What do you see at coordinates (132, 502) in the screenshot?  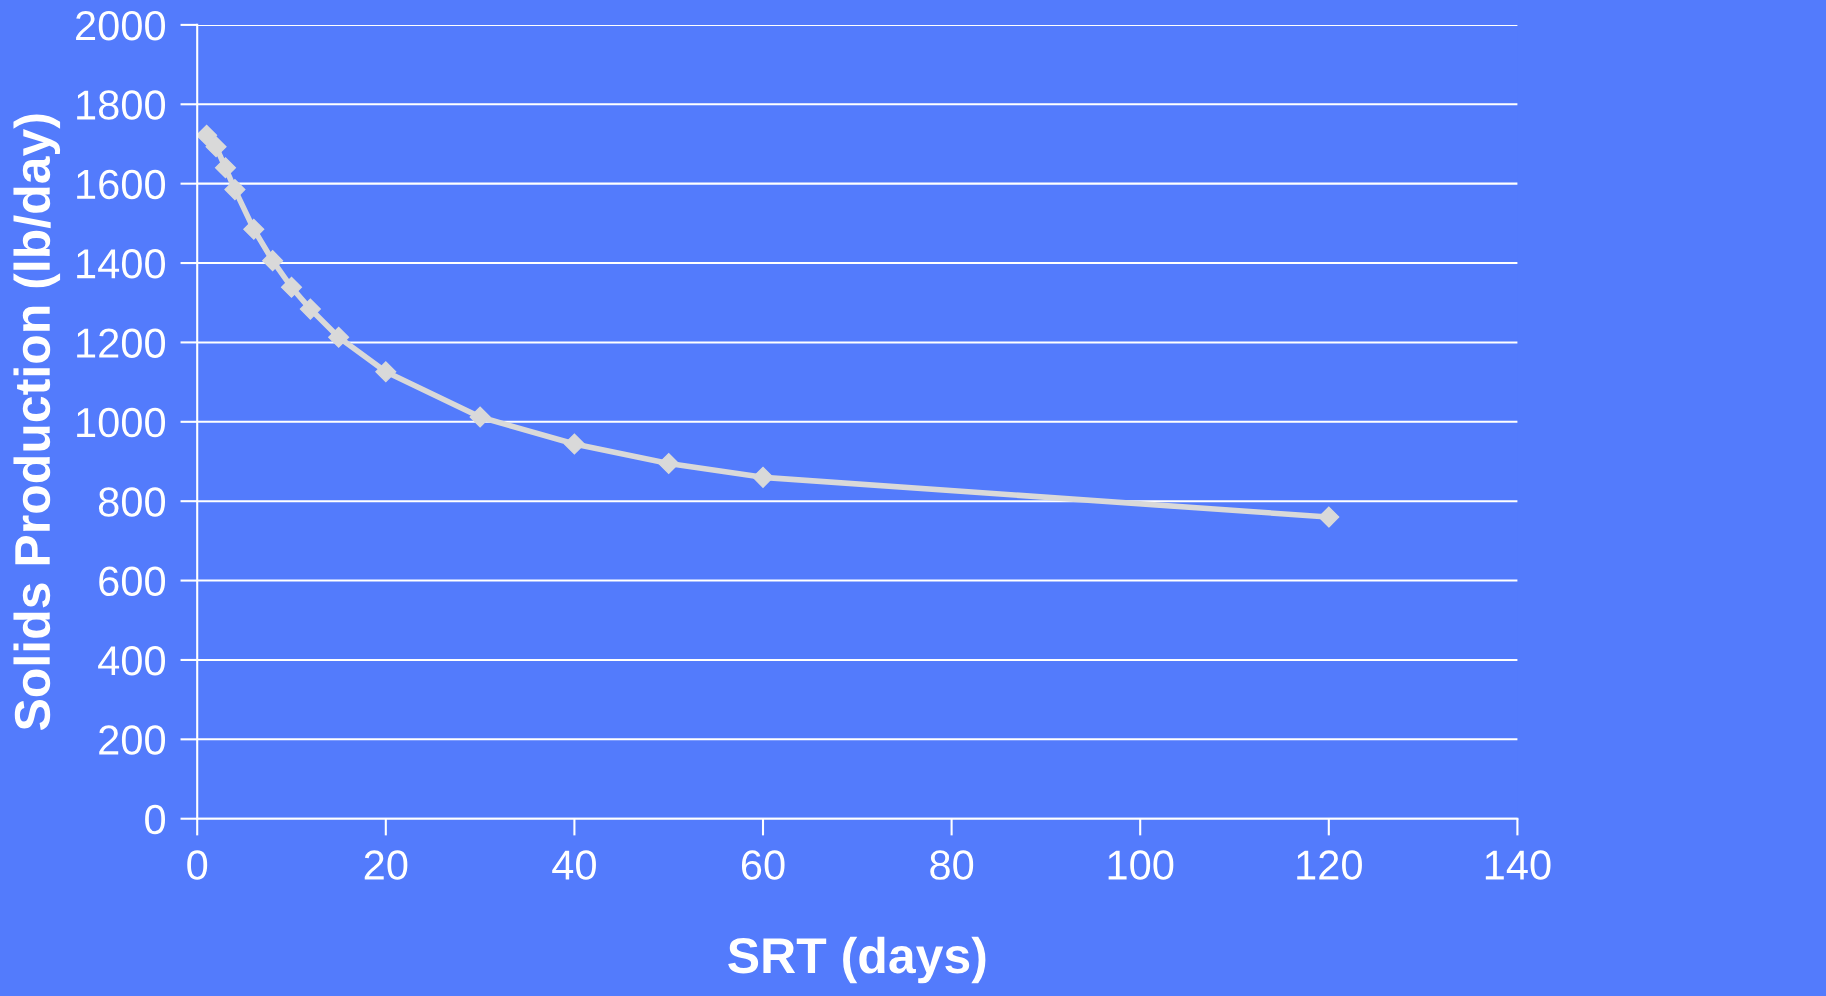 I see `y-tick-label: 800` at bounding box center [132, 502].